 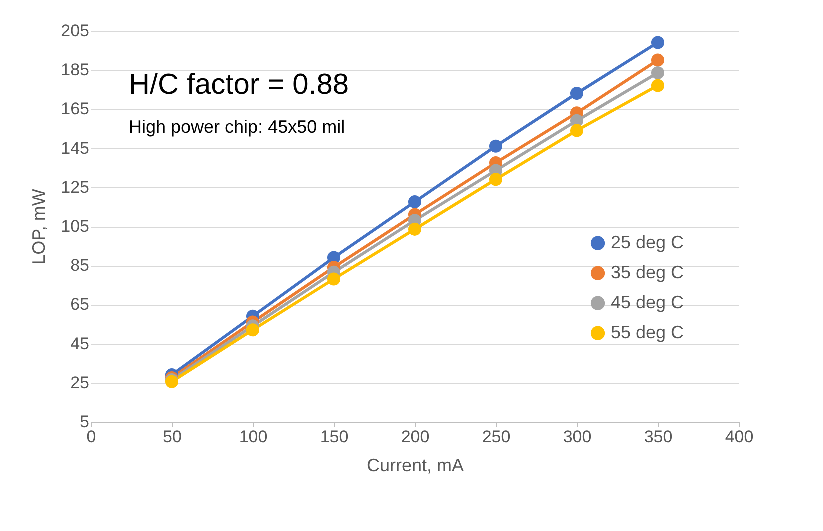 I want to click on x-tick-label: 0, so click(x=91, y=437).